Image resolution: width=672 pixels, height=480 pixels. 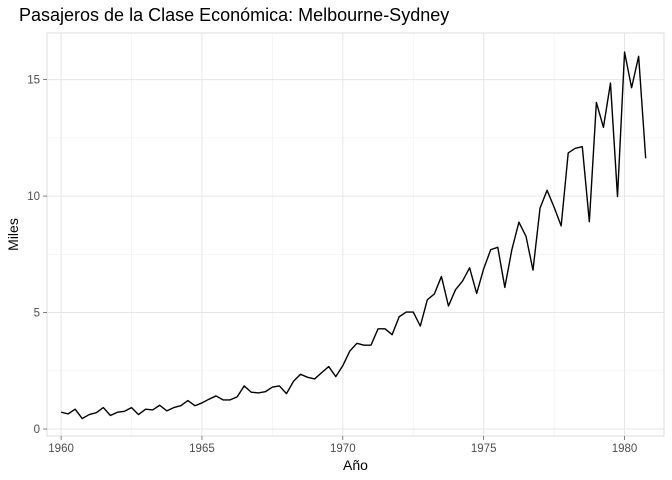 What do you see at coordinates (355, 465) in the screenshot?
I see `x-axis-title: Año` at bounding box center [355, 465].